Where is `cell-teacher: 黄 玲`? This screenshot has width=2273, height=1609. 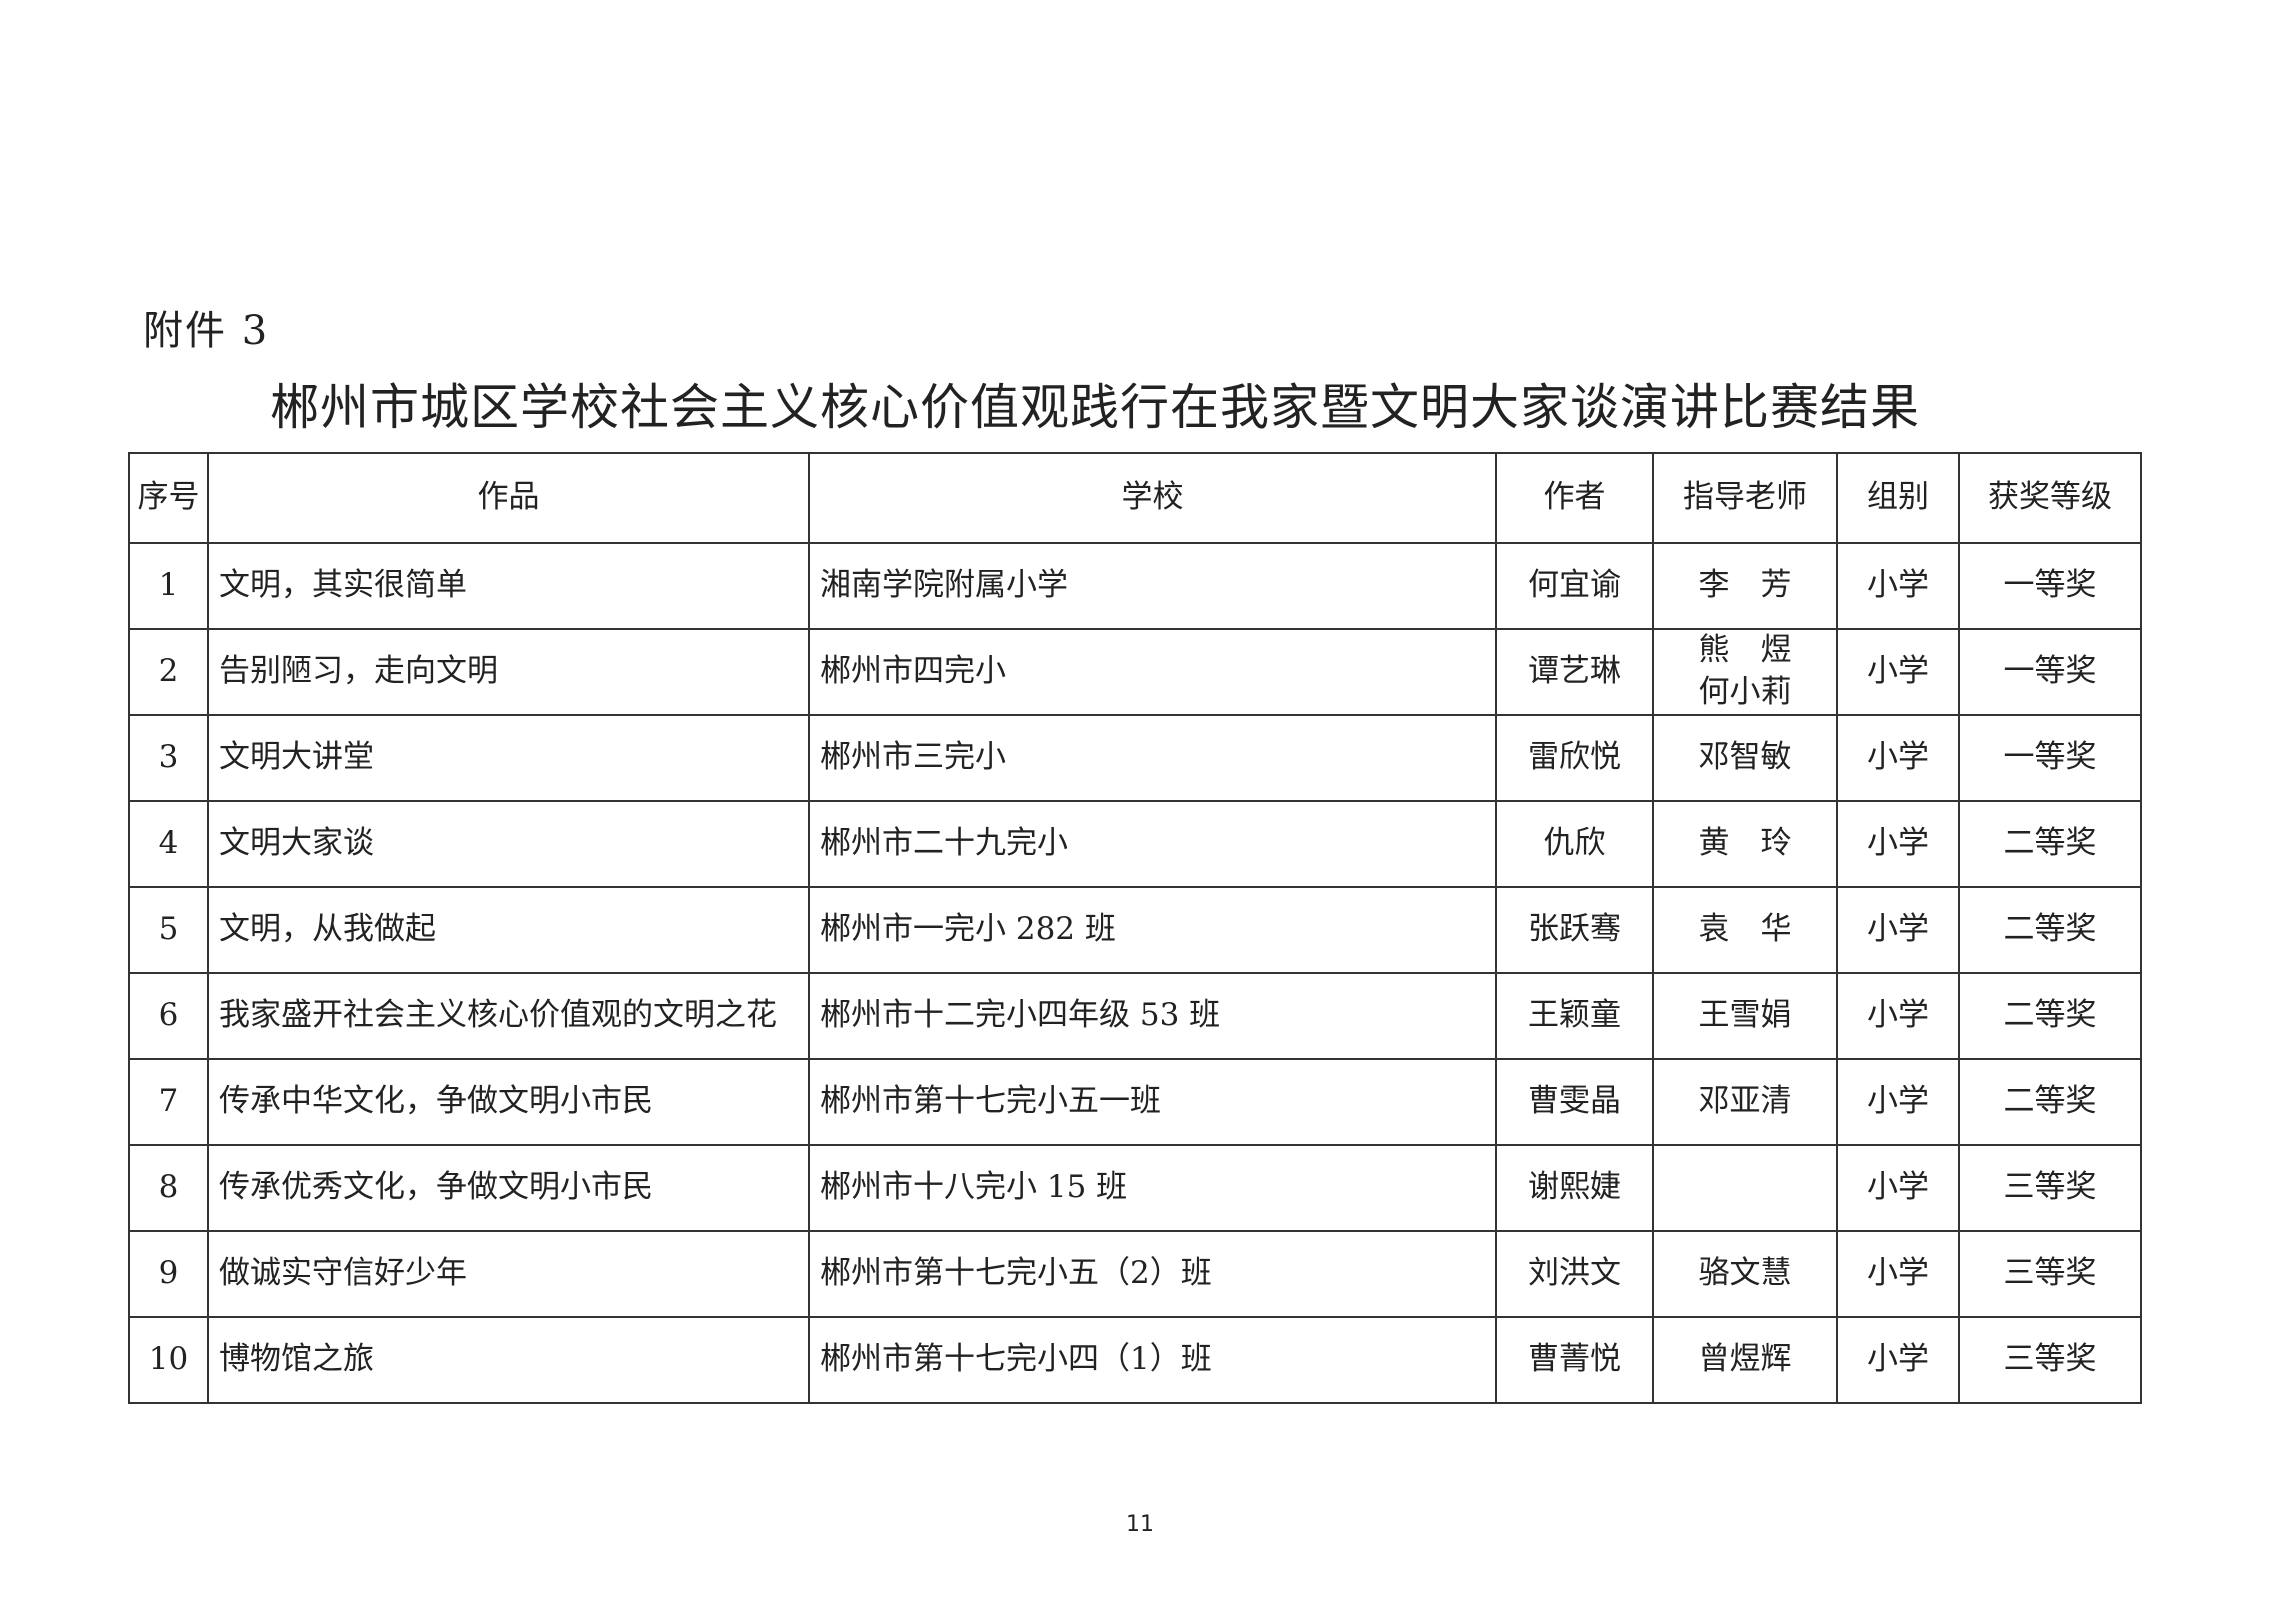
cell-teacher: 黄 玲 is located at coordinates (1745, 844).